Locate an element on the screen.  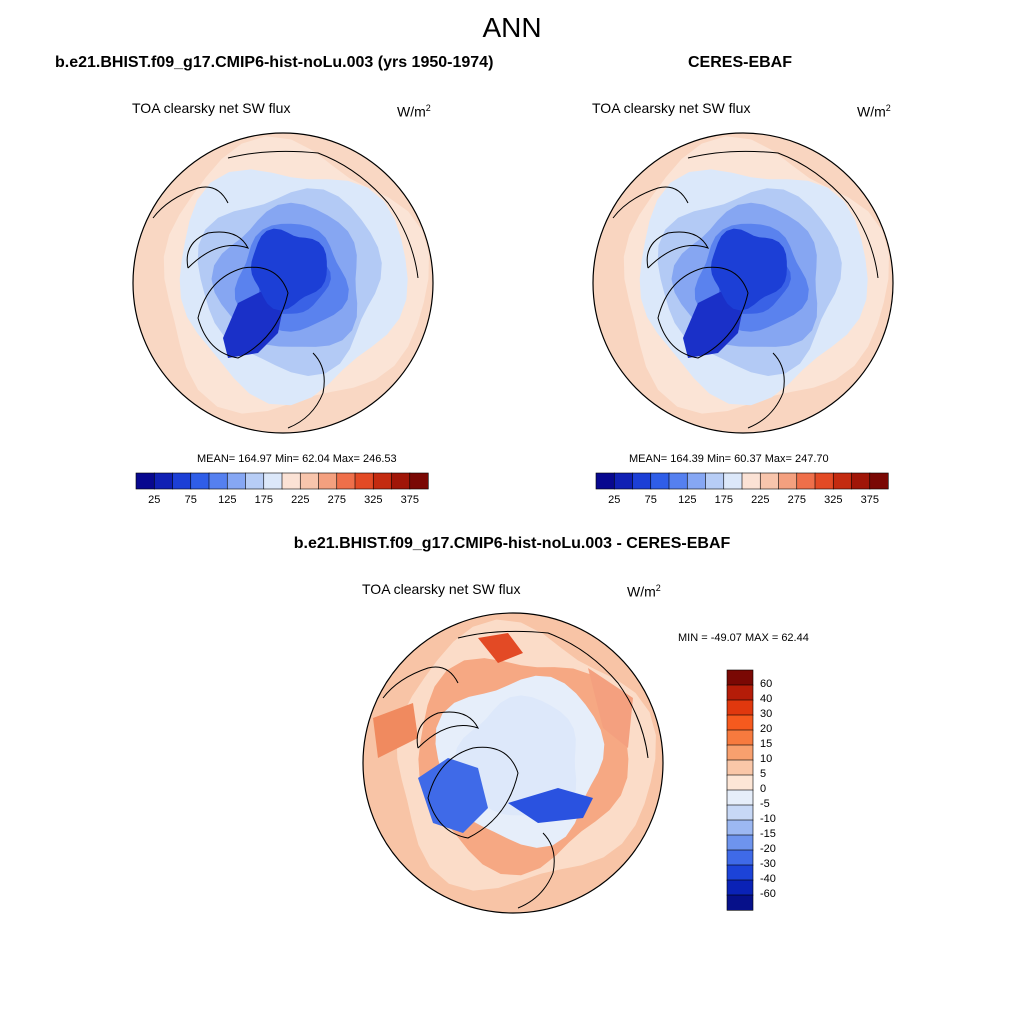
field-ring is located at coordinates (515, 755).